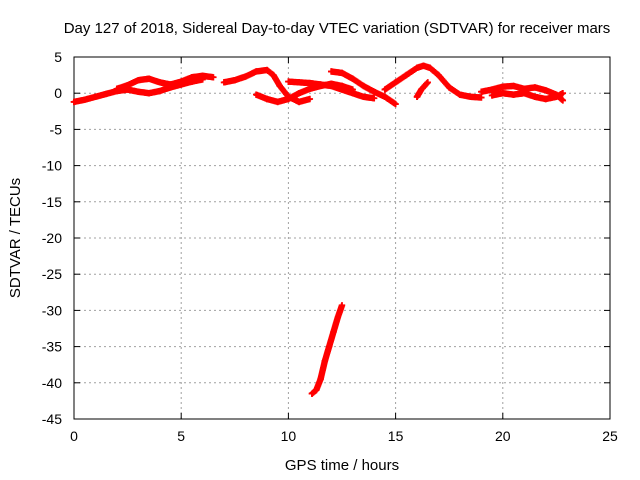 The height and width of the screenshot is (480, 640). I want to click on x-tick-label: 15, so click(396, 436).